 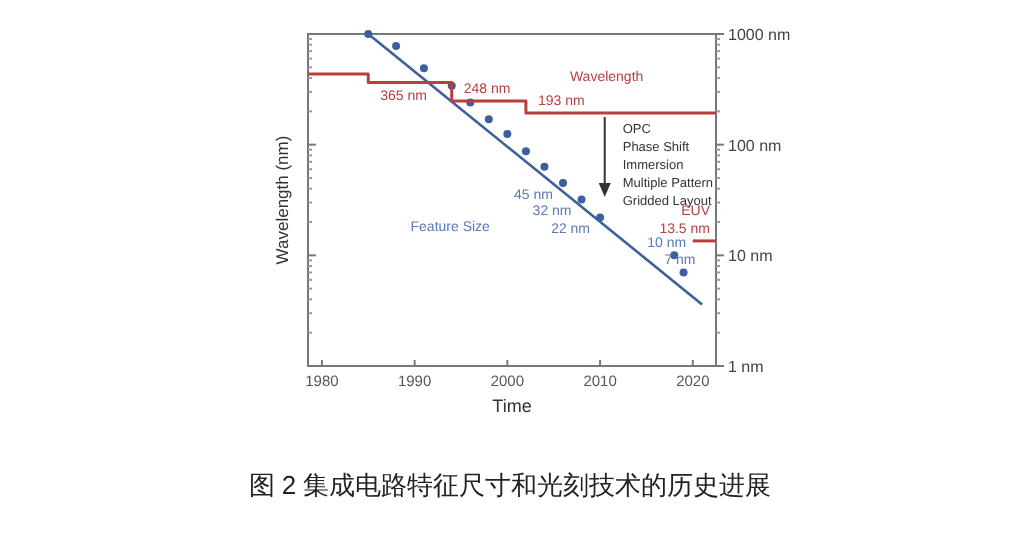 What do you see at coordinates (746, 367) in the screenshot?
I see `y-tick-label: 1 nm` at bounding box center [746, 367].